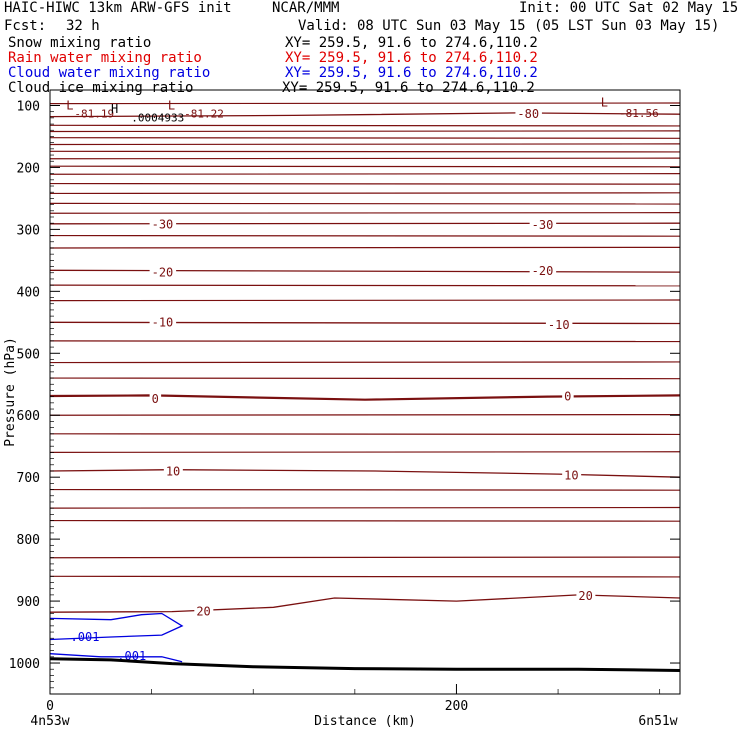 Image resolution: width=740 pixels, height=740 pixels. Describe the element at coordinates (306, 8) in the screenshot. I see `center-label: NCAR/MMM` at that location.